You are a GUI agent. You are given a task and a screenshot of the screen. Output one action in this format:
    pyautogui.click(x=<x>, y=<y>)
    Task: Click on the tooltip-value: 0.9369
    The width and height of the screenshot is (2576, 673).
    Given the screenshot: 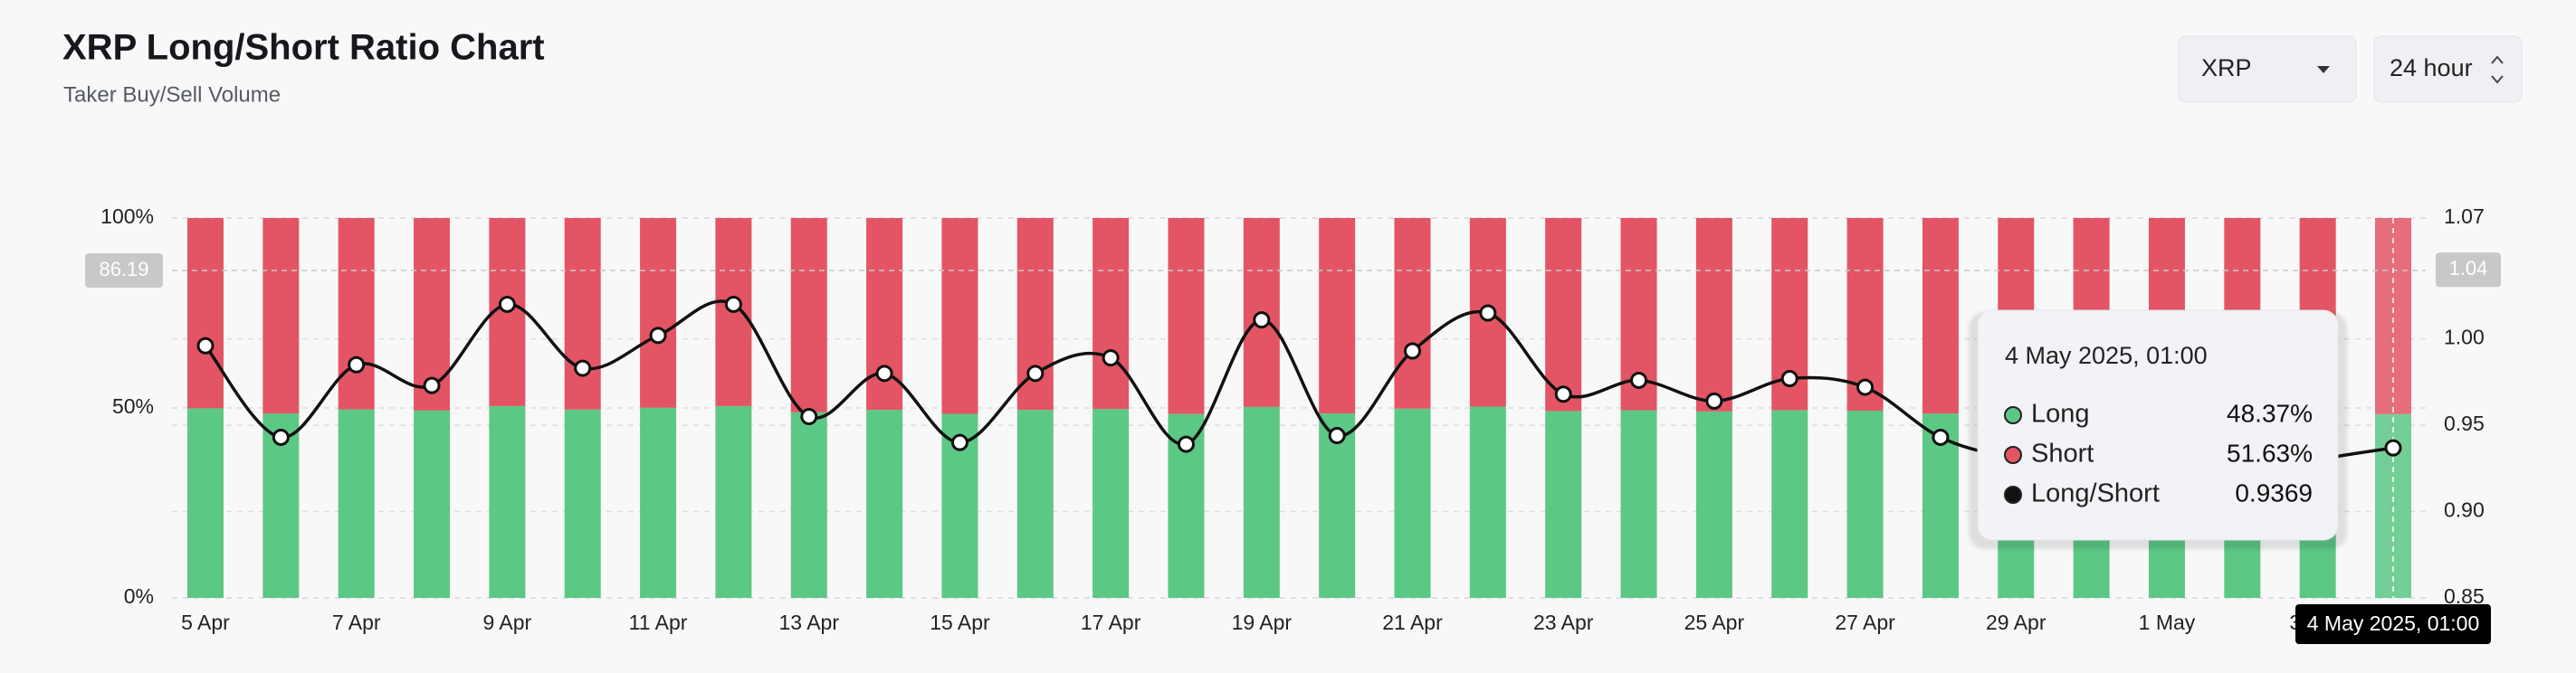 What is the action you would take?
    pyautogui.click(x=2274, y=493)
    